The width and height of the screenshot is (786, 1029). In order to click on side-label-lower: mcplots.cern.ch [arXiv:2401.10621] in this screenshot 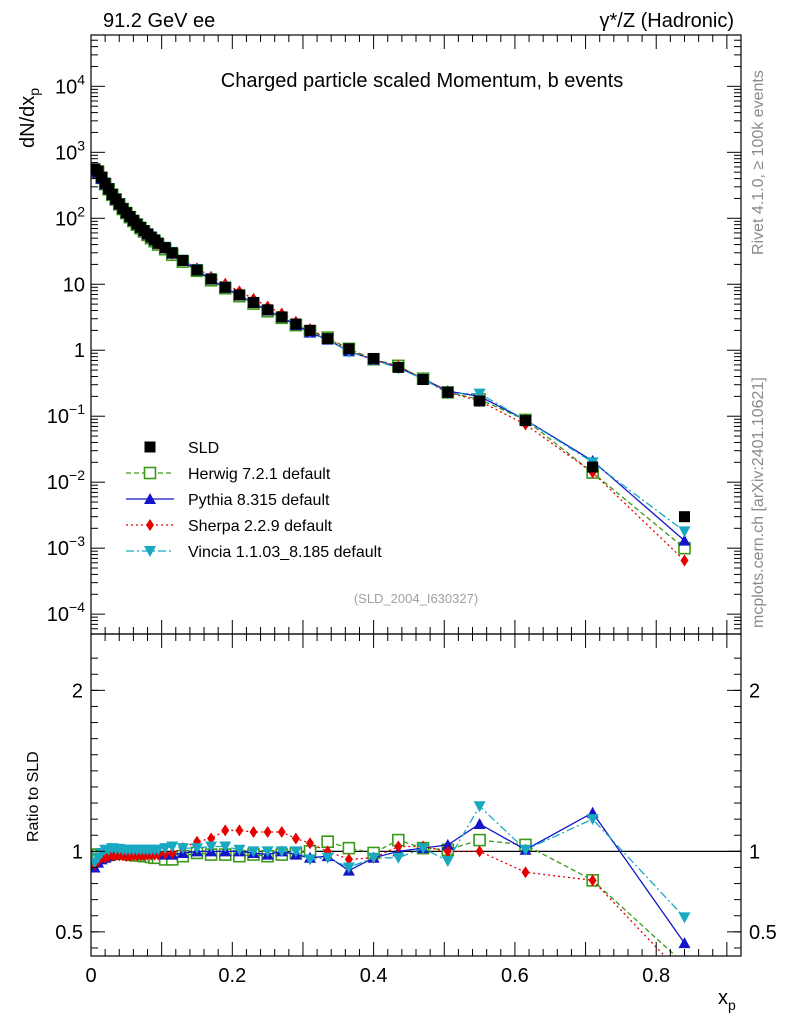, I will do `click(758, 502)`.